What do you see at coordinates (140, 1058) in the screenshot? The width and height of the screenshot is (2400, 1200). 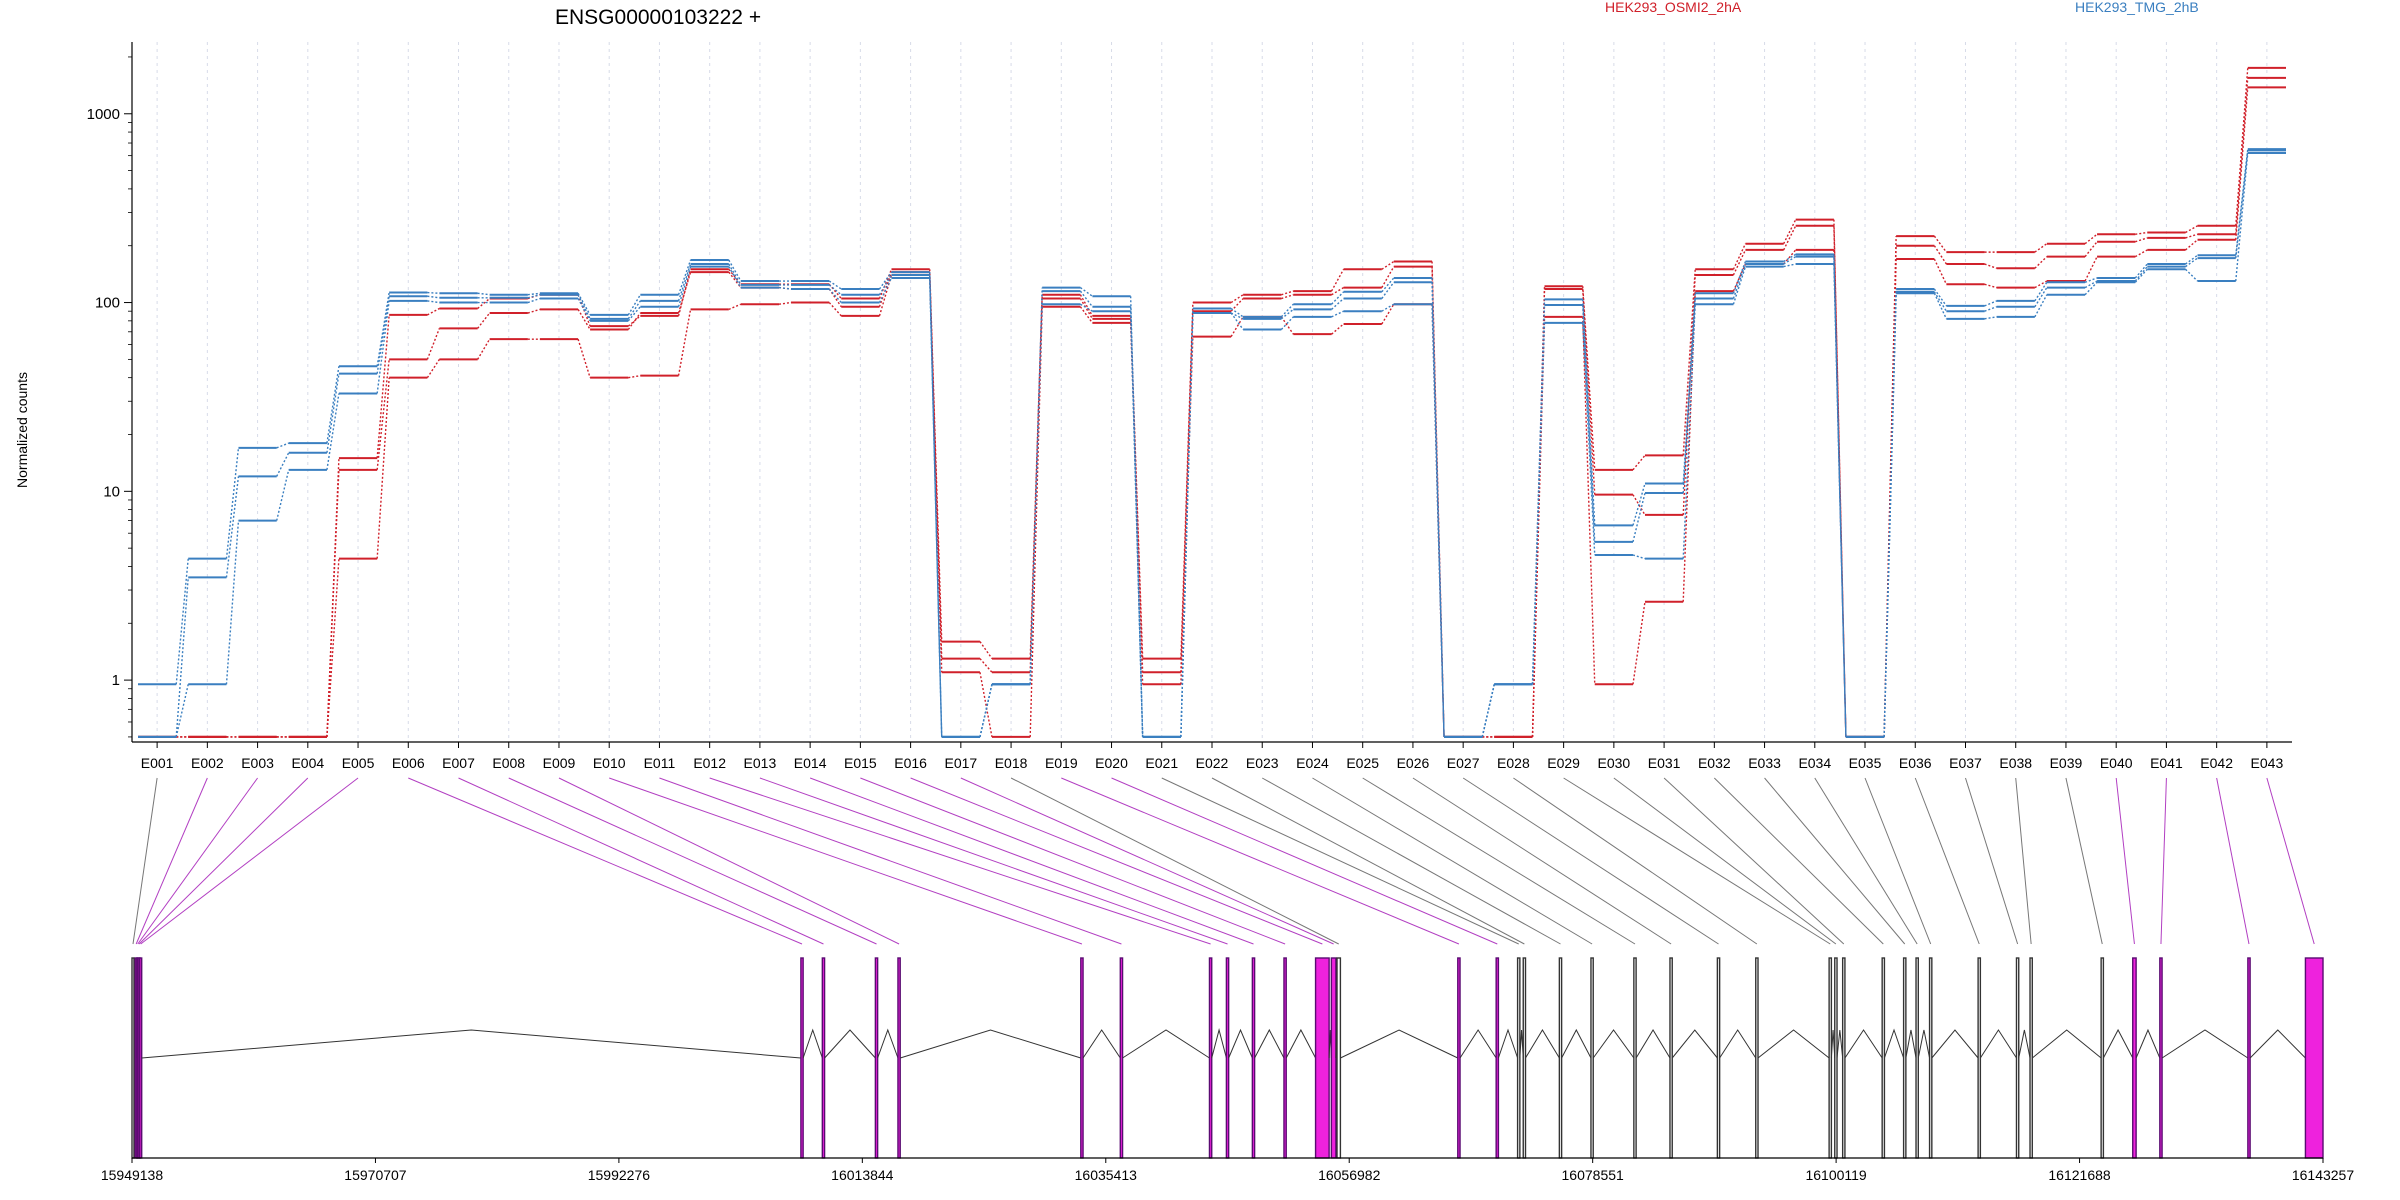 I see `exon-E005` at bounding box center [140, 1058].